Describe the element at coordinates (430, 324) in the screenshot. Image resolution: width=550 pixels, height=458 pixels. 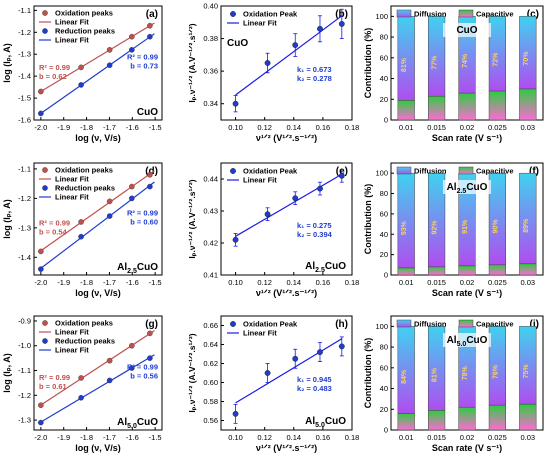
I see `plot-contribution-al50cuo-legend-label: Diffusion` at that location.